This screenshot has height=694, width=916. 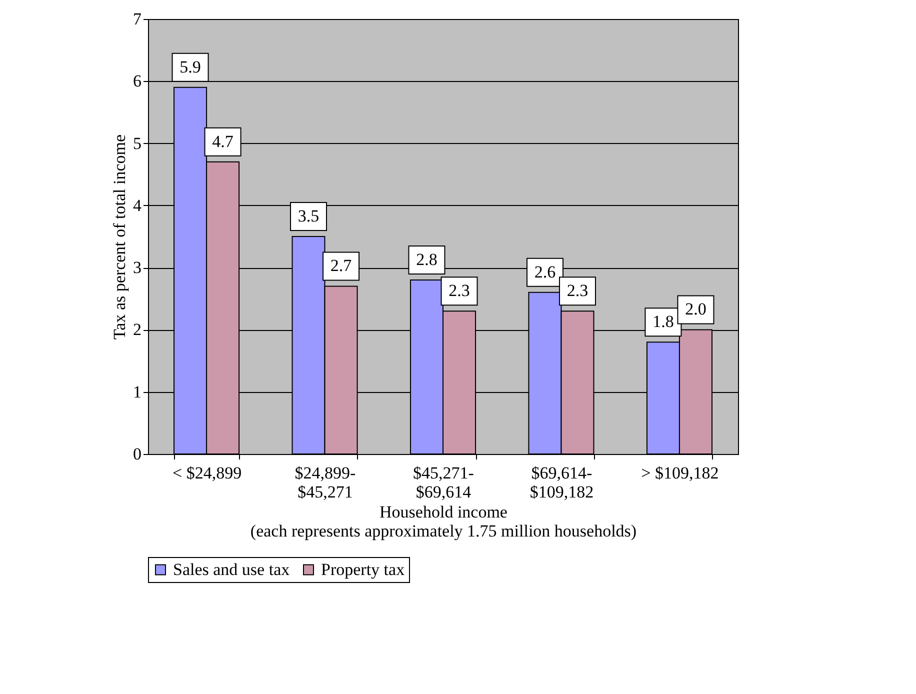 I want to click on y-tick-label: 3, so click(x=137, y=268).